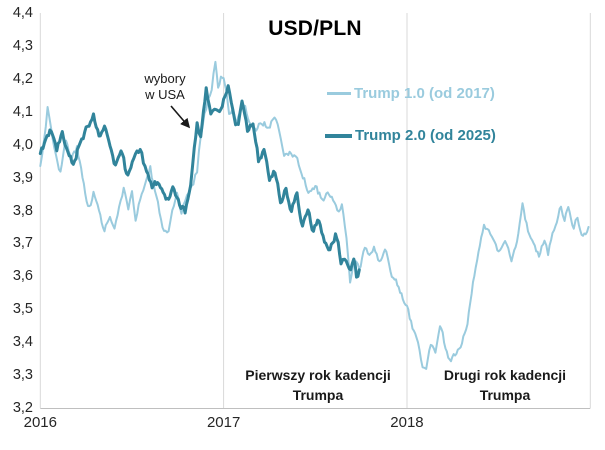 The width and height of the screenshot is (605, 450). What do you see at coordinates (22, 78) in the screenshot?
I see `y-tick-label: 4,2` at bounding box center [22, 78].